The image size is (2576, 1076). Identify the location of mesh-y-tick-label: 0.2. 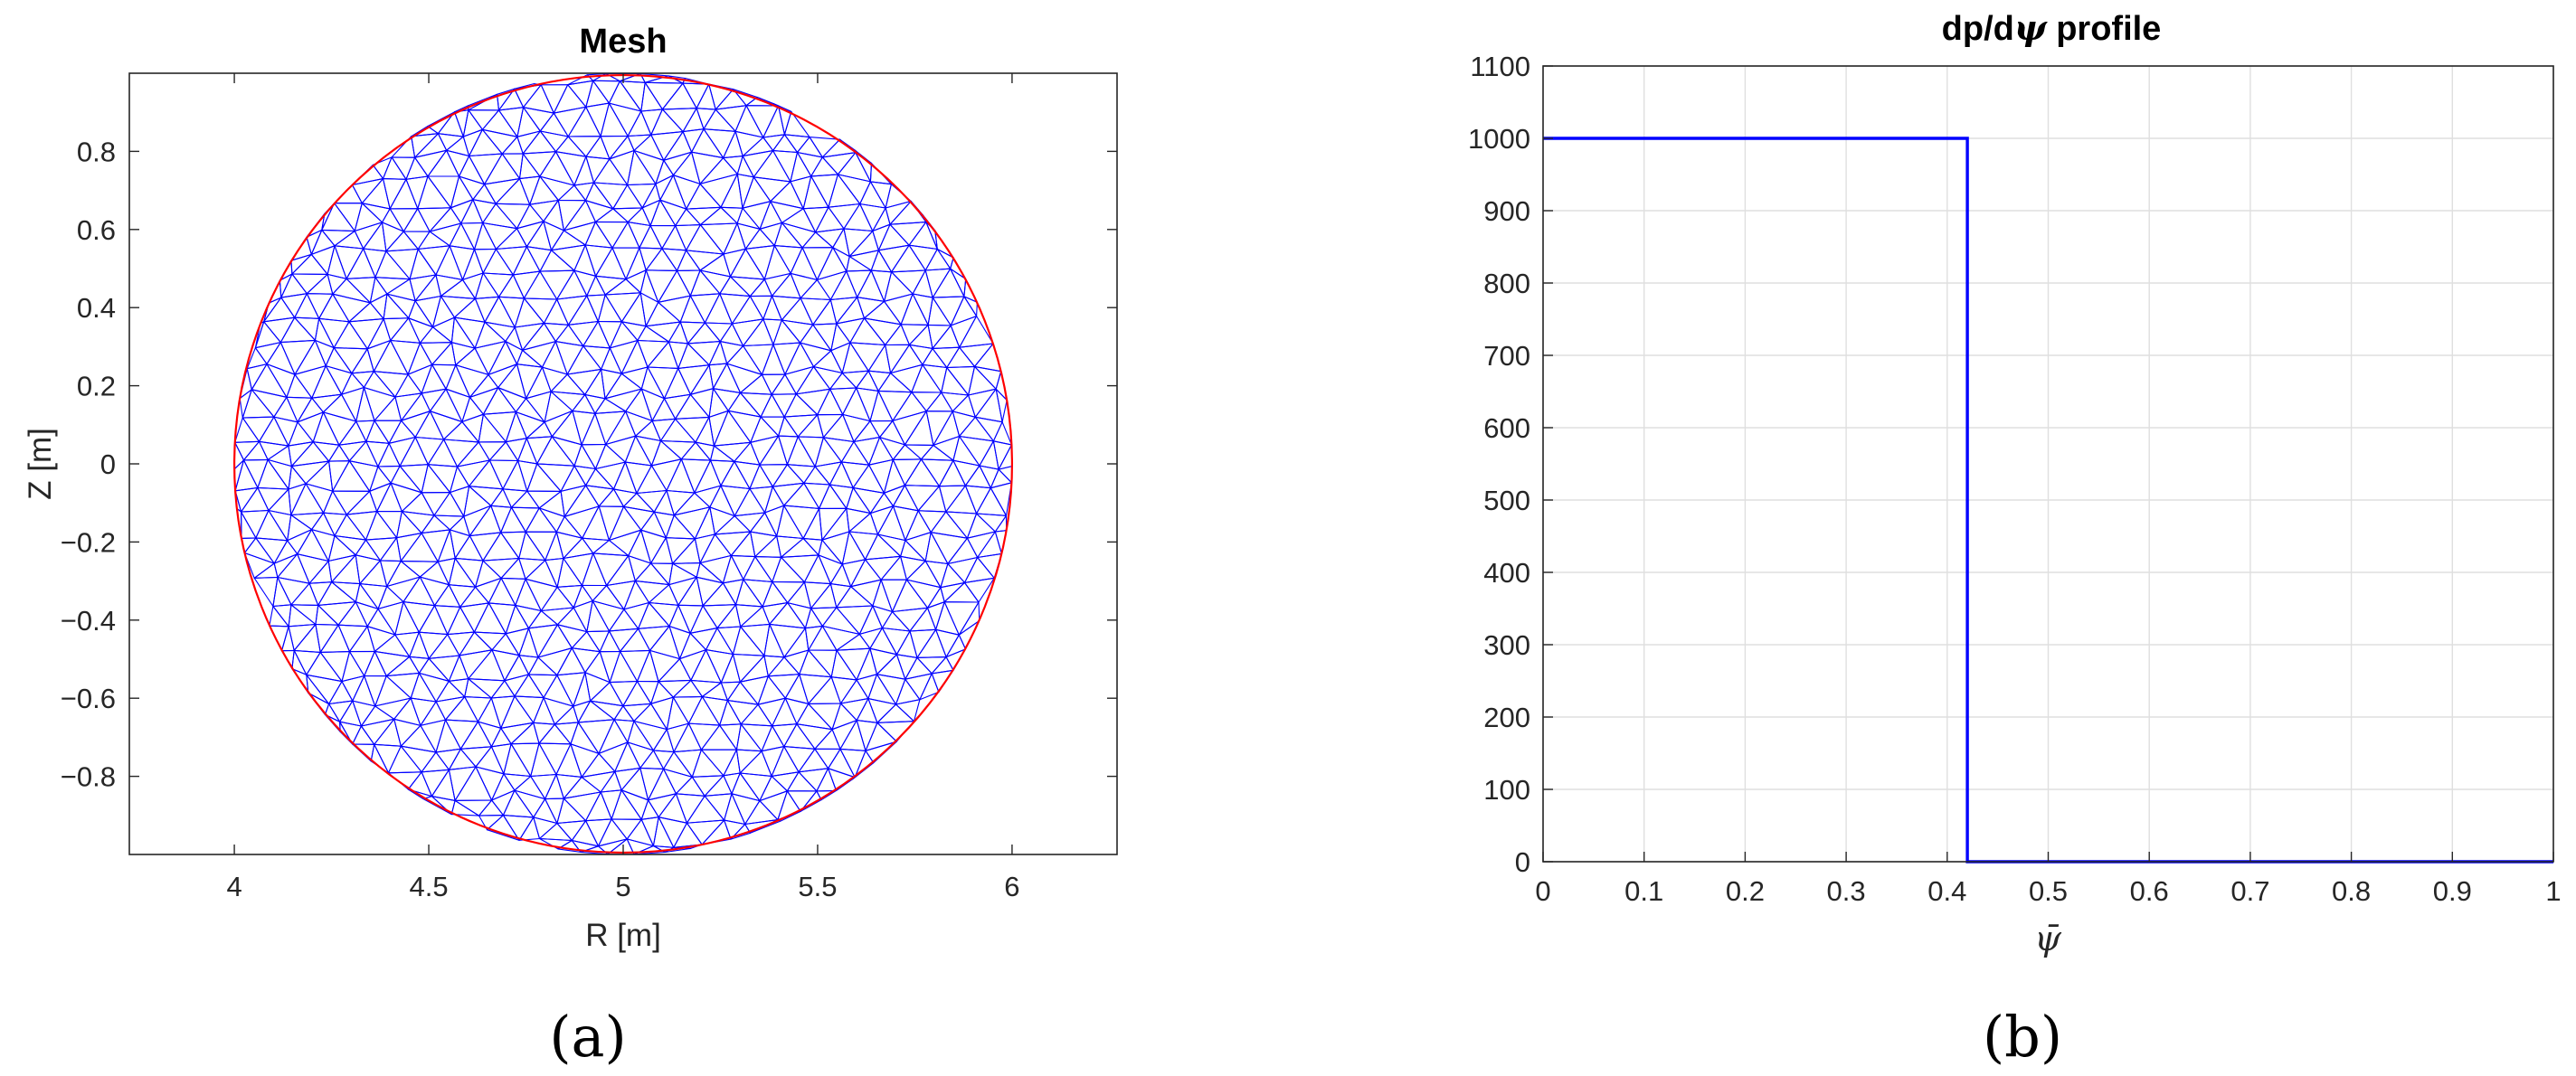
(96, 386).